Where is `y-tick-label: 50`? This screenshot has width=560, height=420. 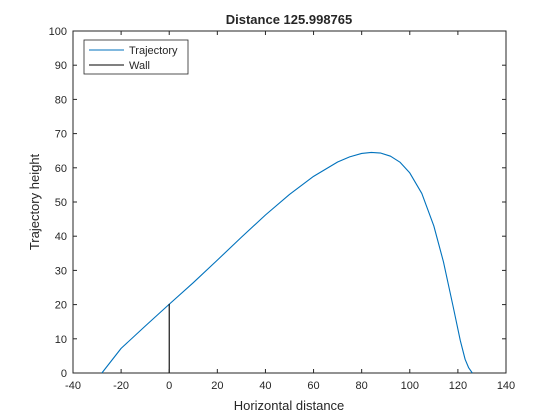
y-tick-label: 50 is located at coordinates (61, 203).